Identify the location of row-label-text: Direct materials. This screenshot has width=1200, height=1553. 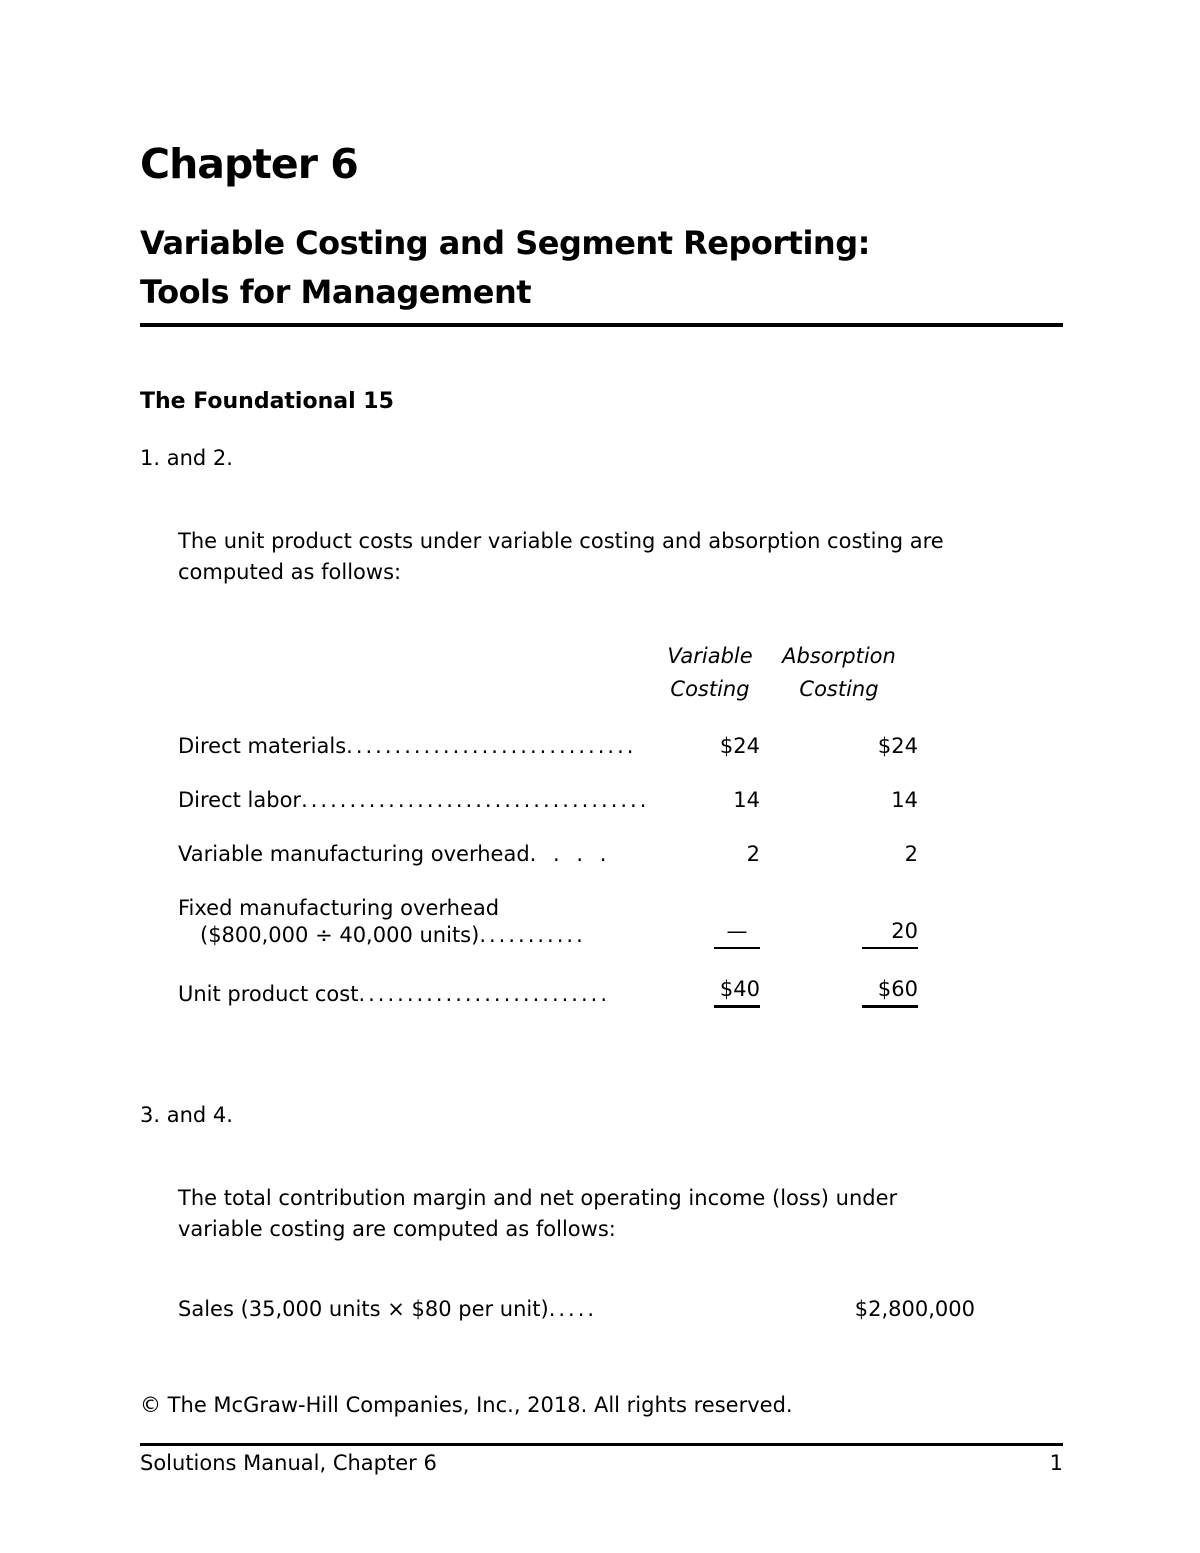
(262, 746).